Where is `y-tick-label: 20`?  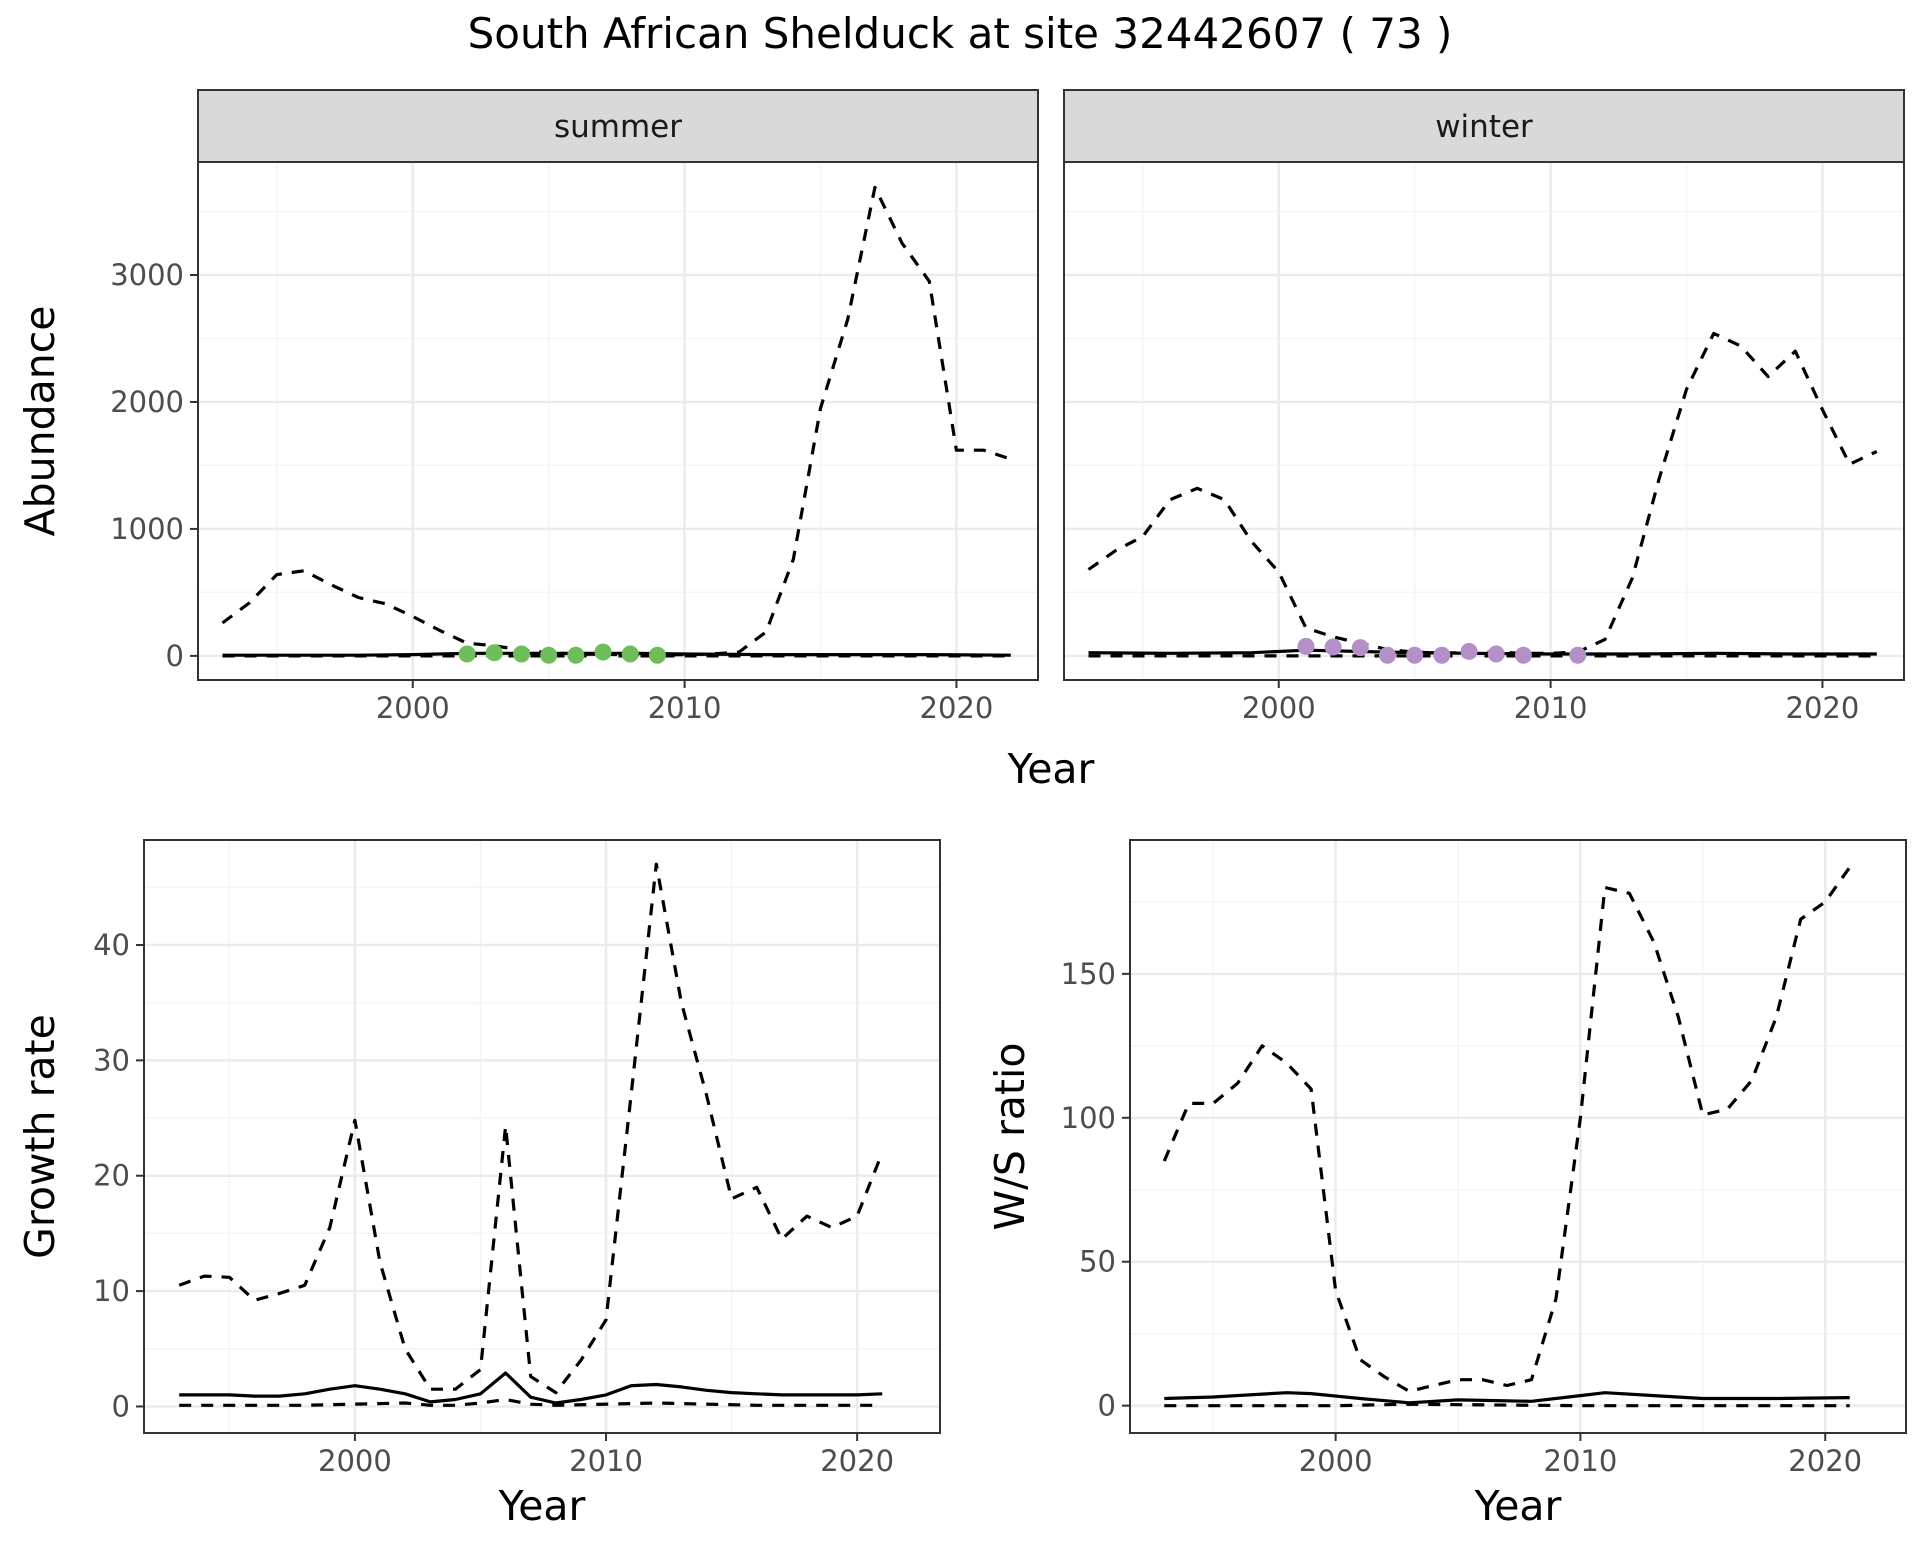
y-tick-label: 20 is located at coordinates (111, 1176).